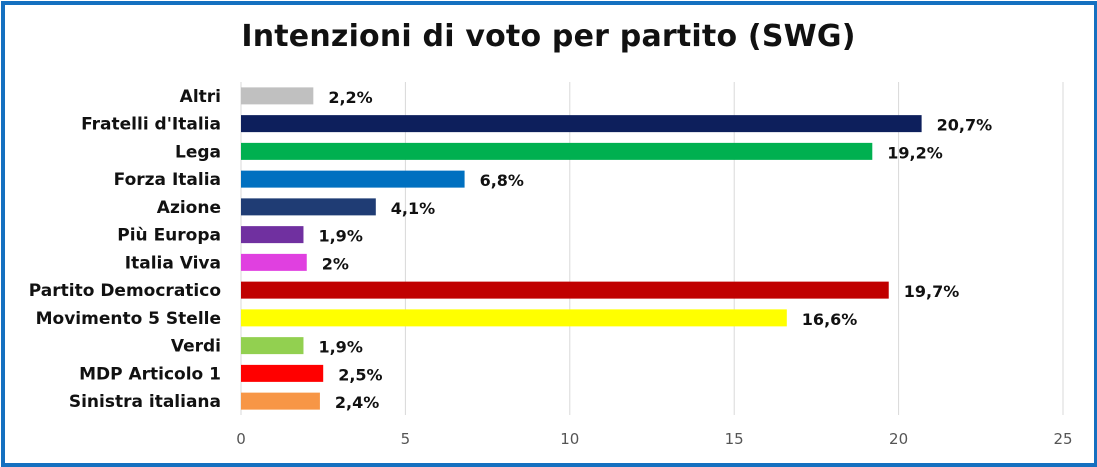 The height and width of the screenshot is (467, 1097). I want to click on chart-title: Intenzioni di voto per partito (SWG), so click(548, 36).